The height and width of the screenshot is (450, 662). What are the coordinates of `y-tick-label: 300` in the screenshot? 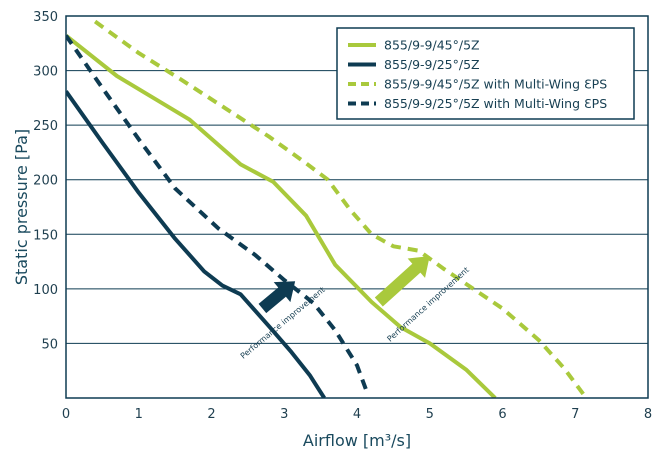 It's located at (45, 72).